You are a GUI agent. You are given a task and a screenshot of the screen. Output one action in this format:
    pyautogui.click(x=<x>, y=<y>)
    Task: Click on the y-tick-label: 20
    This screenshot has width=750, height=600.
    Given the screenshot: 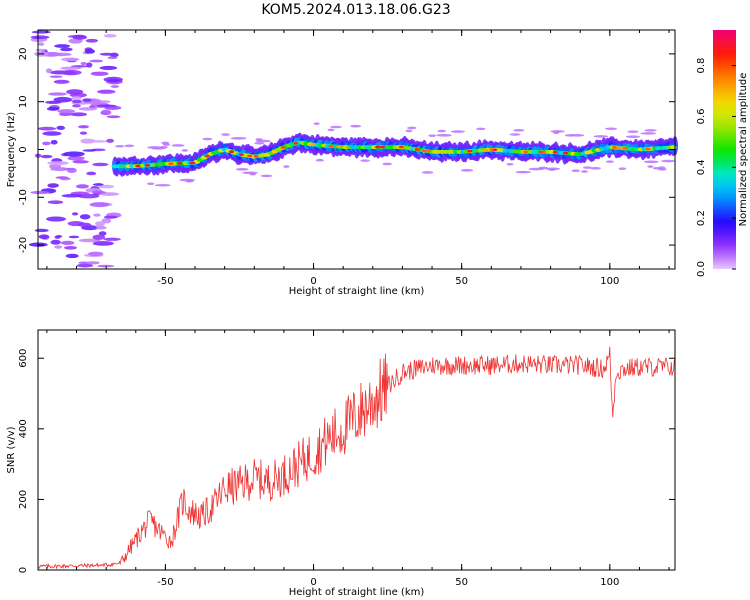 What is the action you would take?
    pyautogui.click(x=23, y=54)
    